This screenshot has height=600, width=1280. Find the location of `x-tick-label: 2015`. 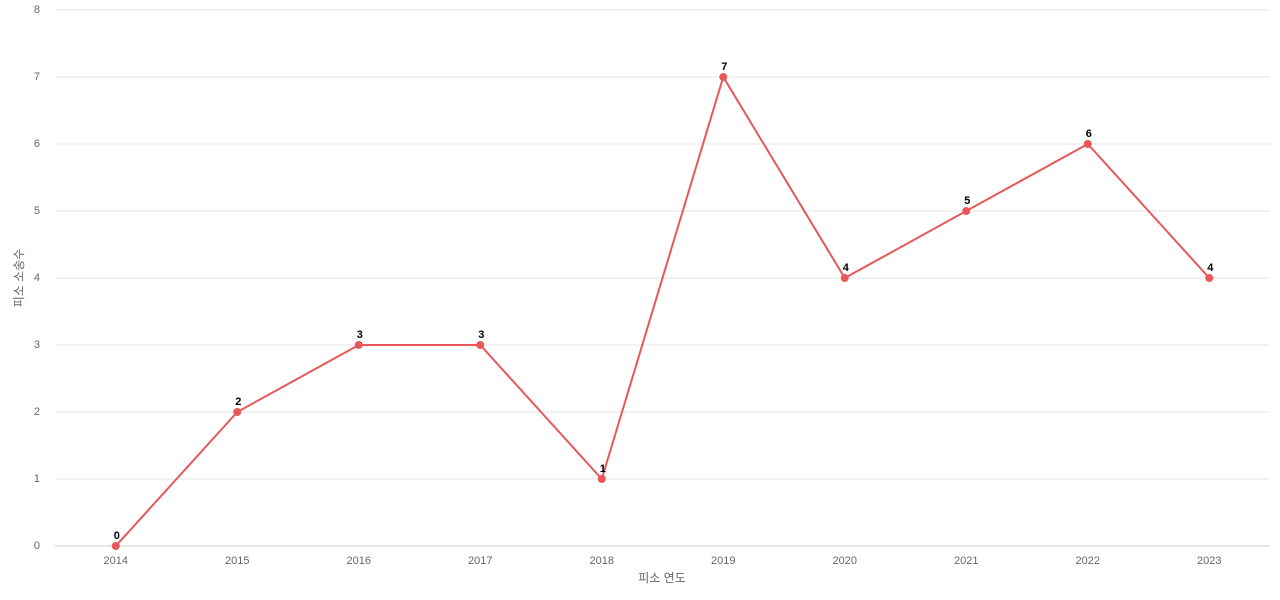

x-tick-label: 2015 is located at coordinates (237, 561).